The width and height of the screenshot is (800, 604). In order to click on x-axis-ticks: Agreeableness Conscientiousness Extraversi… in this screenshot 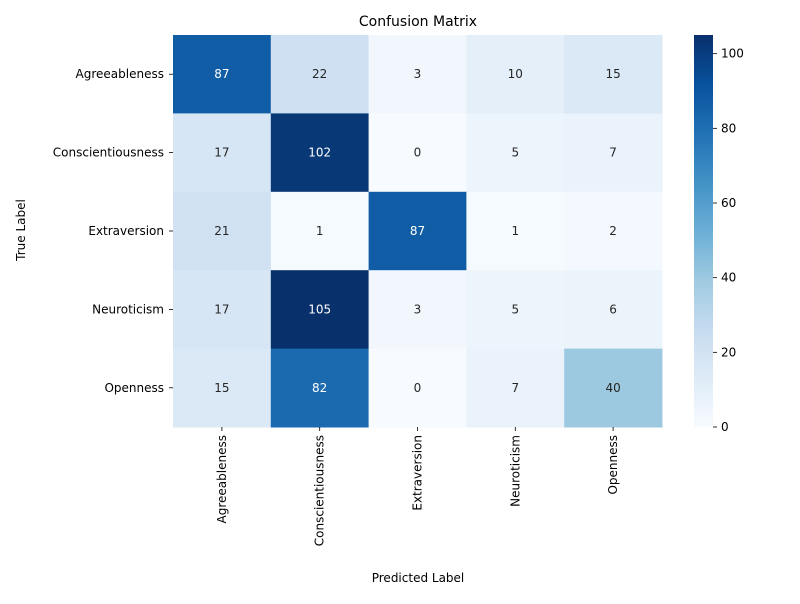, I will do `click(417, 486)`.